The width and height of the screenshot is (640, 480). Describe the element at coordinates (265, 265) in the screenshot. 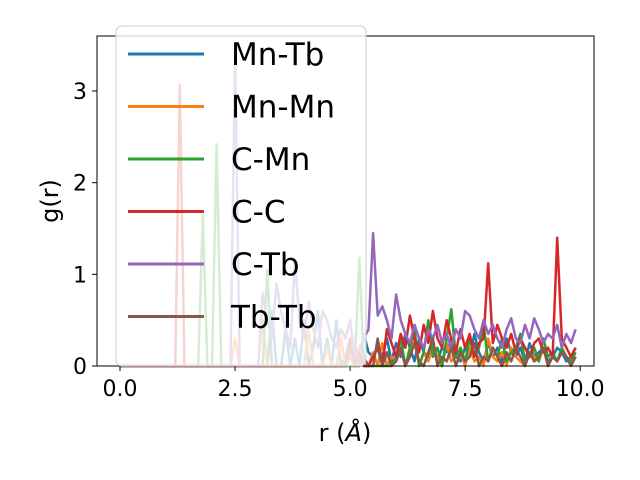

I see `legend-label-c-tb: C-Tb` at that location.